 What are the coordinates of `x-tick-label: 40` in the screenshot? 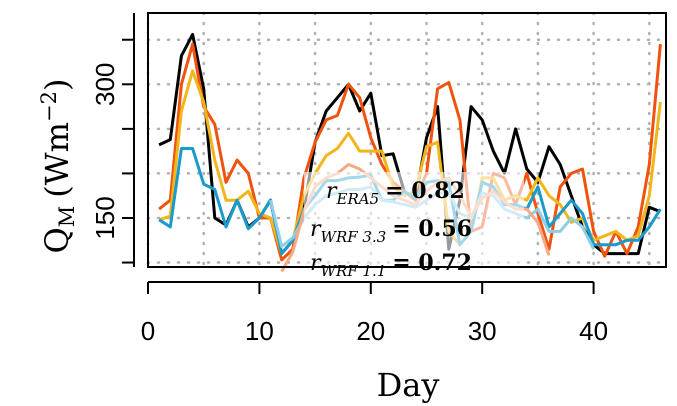 It's located at (593, 331).